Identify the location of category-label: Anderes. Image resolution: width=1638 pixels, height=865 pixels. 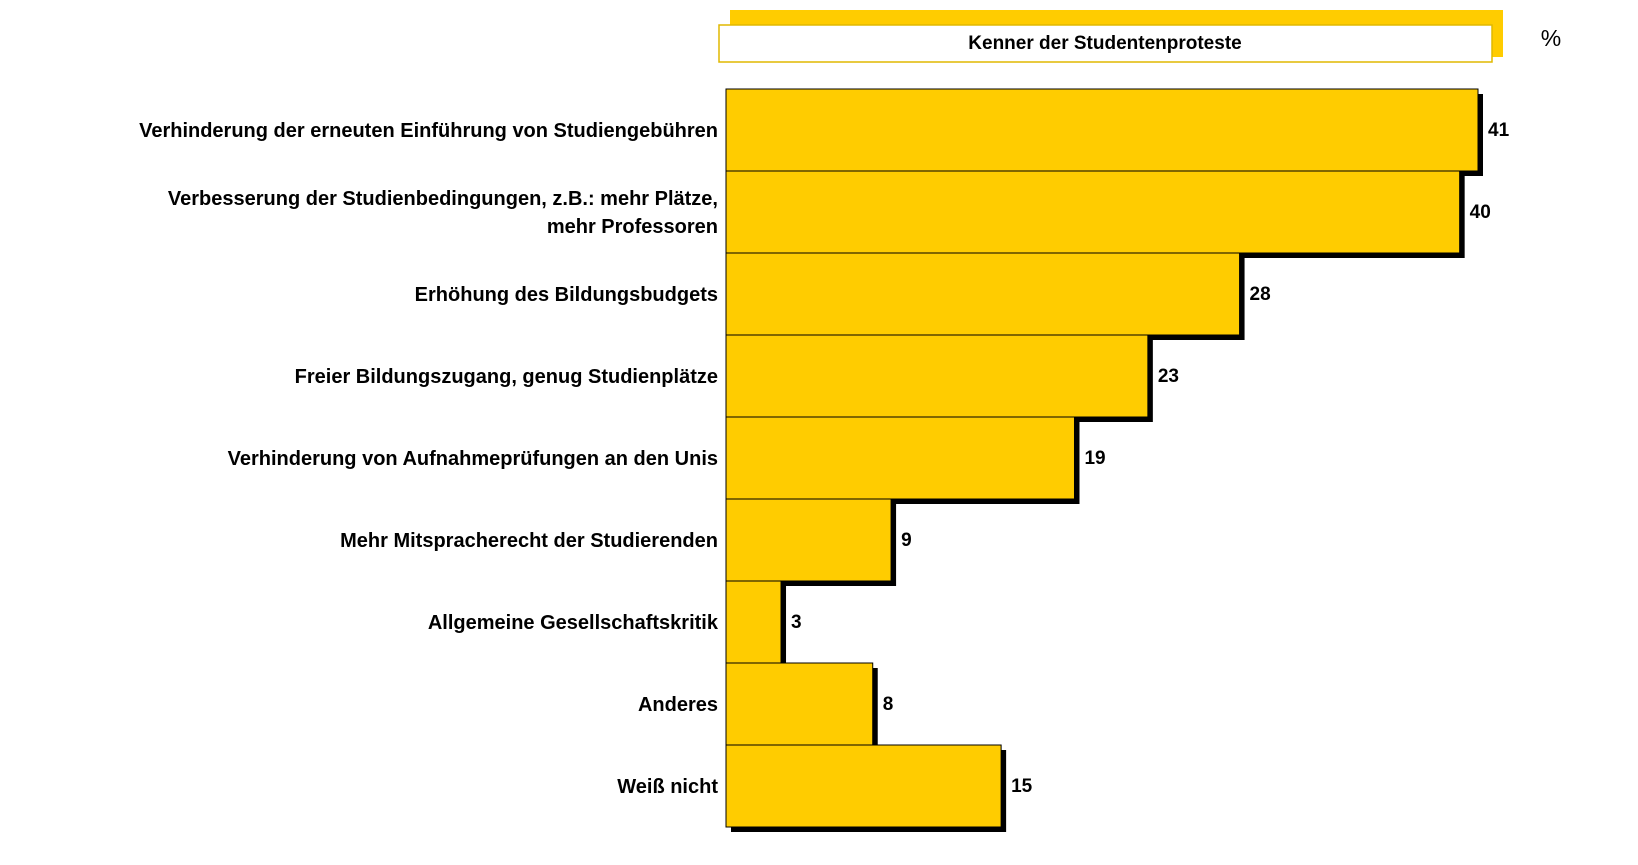
(678, 705).